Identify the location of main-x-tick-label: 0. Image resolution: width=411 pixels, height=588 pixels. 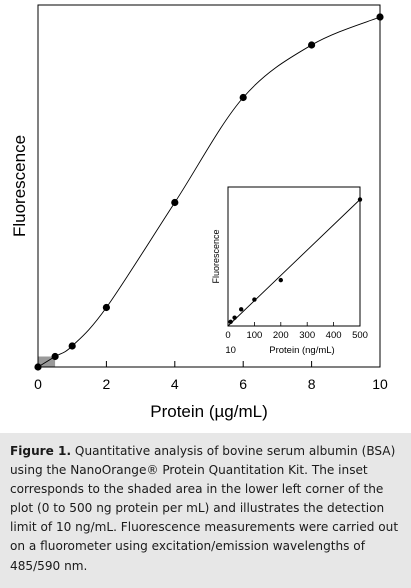
(38, 384).